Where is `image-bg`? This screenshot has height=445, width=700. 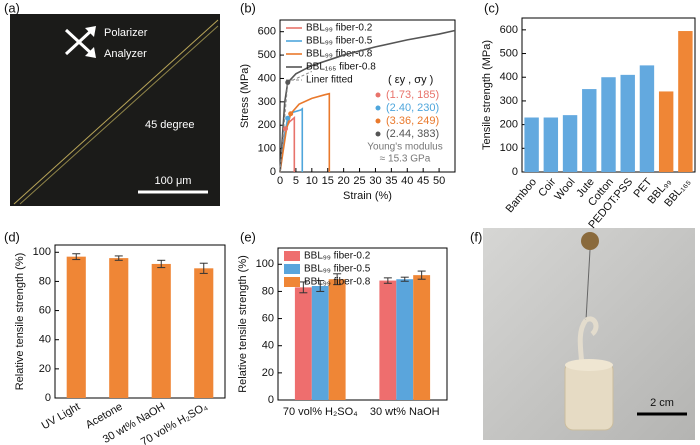 image-bg is located at coordinates (115, 110).